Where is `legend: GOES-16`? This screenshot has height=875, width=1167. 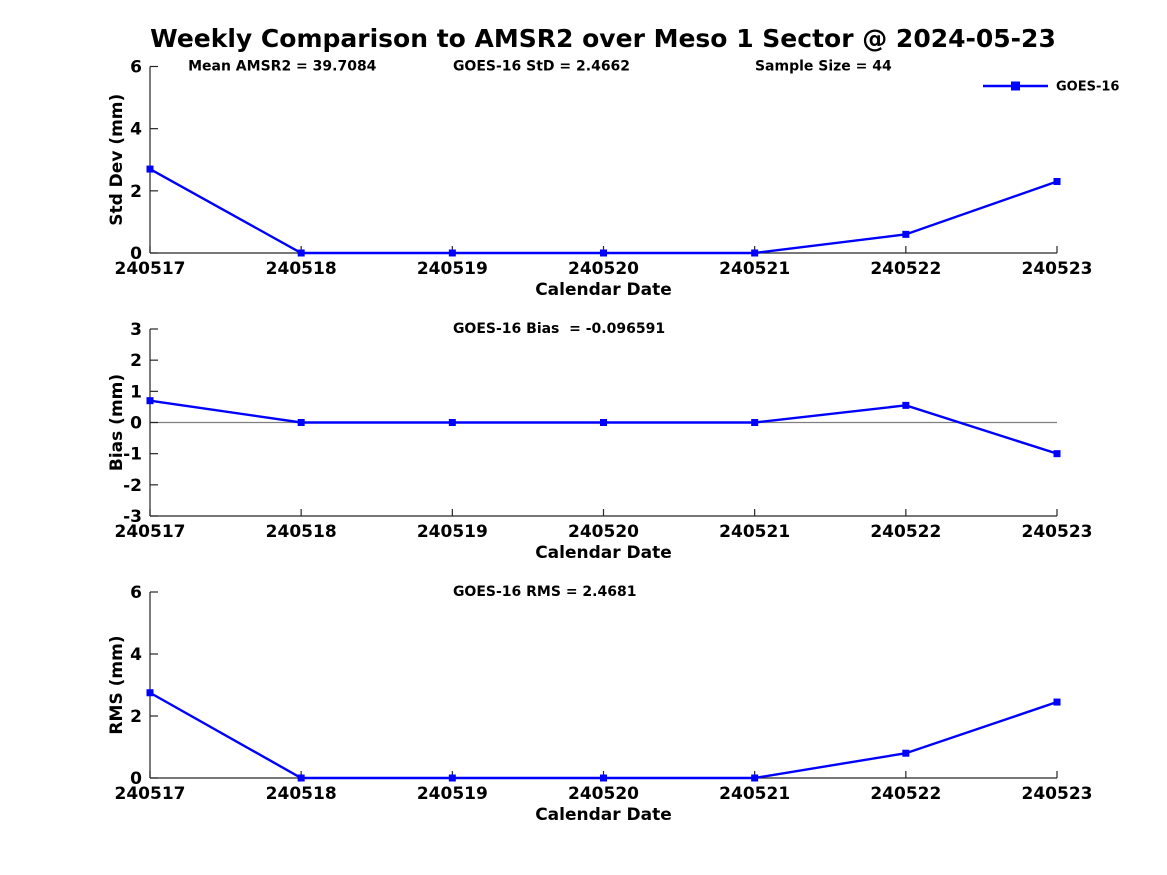
legend: GOES-16 is located at coordinates (1051, 87).